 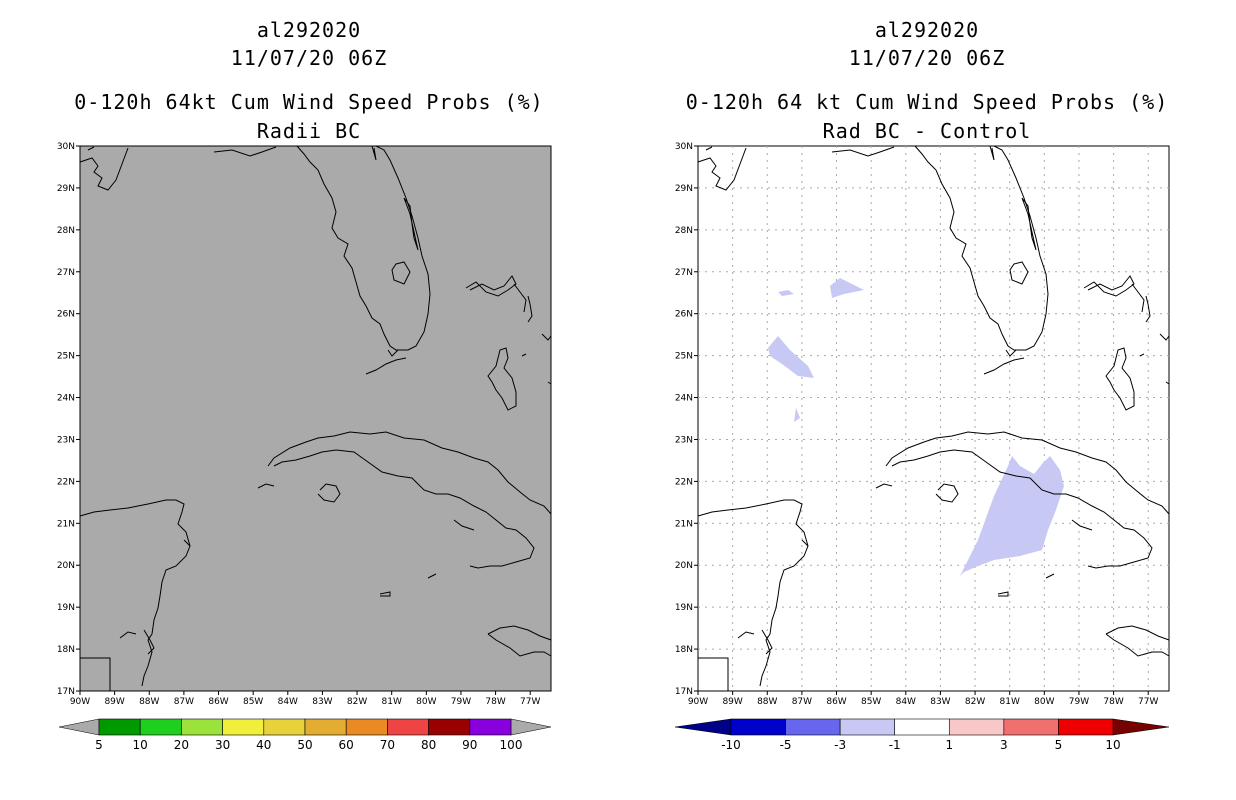 What do you see at coordinates (1141, 727) in the screenshot?
I see `colorbar-high-arrow` at bounding box center [1141, 727].